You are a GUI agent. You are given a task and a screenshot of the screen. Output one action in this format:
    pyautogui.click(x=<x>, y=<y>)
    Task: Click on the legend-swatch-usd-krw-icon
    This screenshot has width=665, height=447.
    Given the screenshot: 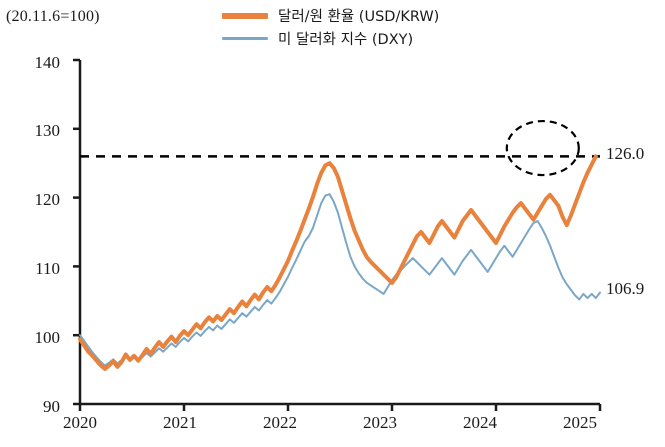 What is the action you would take?
    pyautogui.click(x=245, y=15)
    